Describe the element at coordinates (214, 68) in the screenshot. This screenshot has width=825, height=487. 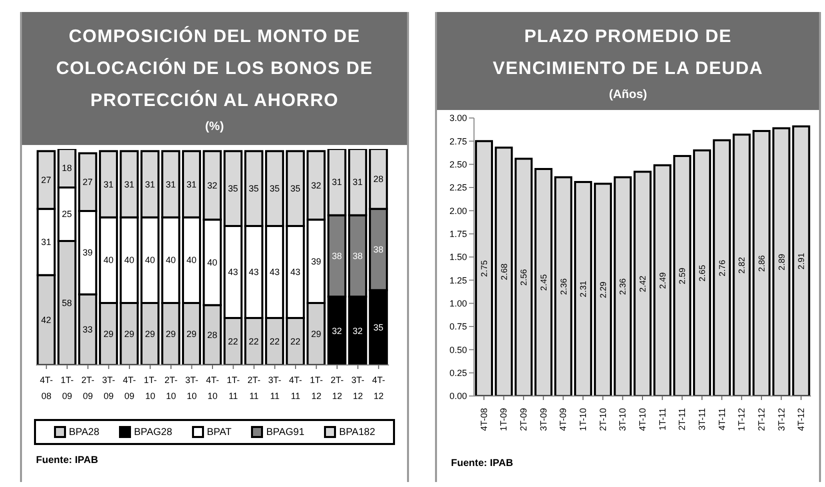
I see `chart-title: COMPOSICIÓN DEL MONTO DE COLOCACIÓN DE LOS BONOS DE PROTECCIÓN AL AHORRO` at that location.